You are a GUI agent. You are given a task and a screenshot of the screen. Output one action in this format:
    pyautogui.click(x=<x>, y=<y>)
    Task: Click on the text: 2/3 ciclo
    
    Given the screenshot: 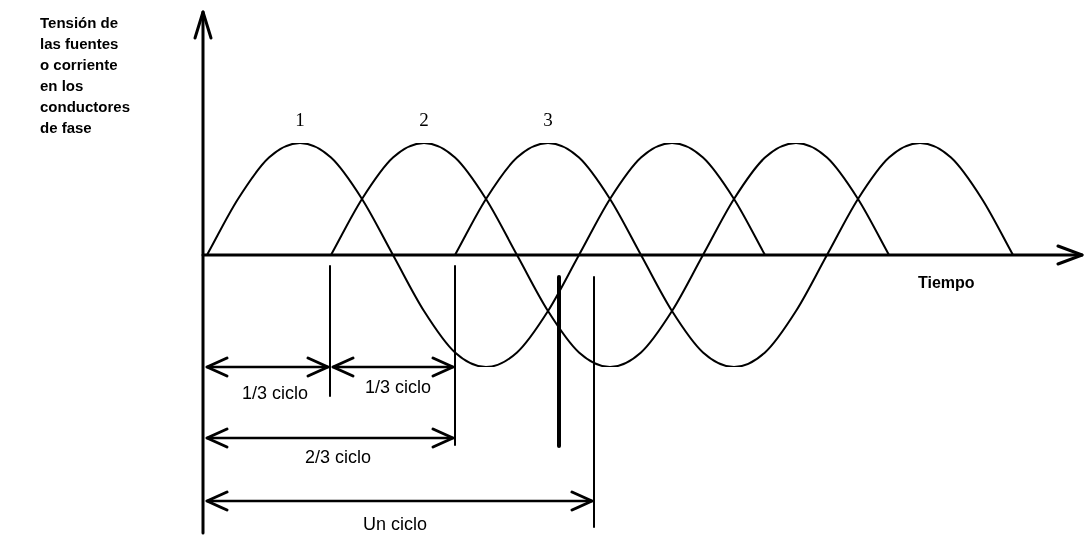 What is the action you would take?
    pyautogui.click(x=338, y=457)
    